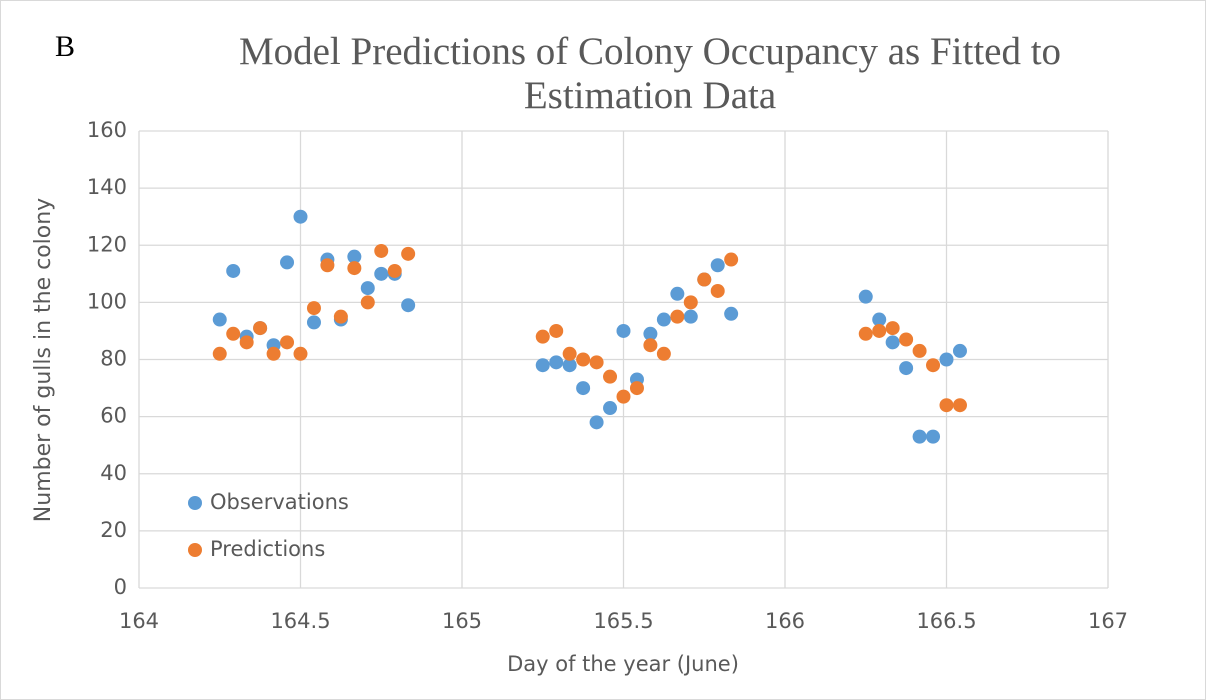 Image resolution: width=1206 pixels, height=700 pixels. I want to click on legend-label: Observations, so click(279, 502).